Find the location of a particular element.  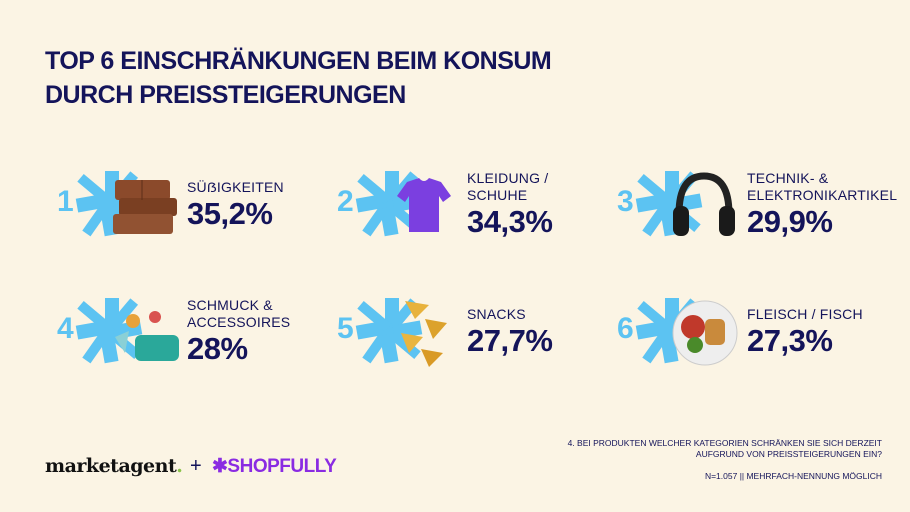

title-line-2: DURCH PREISSTEIGERUNGEN is located at coordinates (225, 95).